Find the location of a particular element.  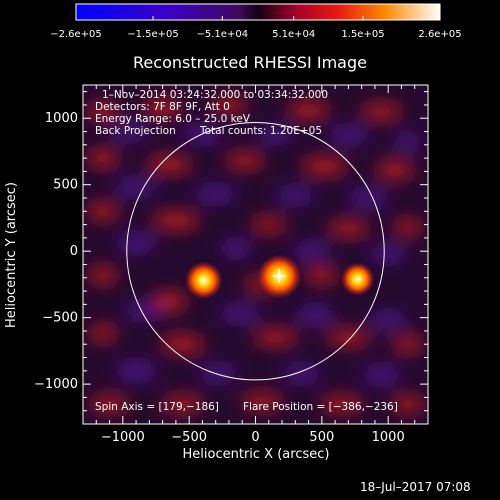

annotation-detectors: Detectors: 7F 8F 9F, Att 0 is located at coordinates (162, 107).